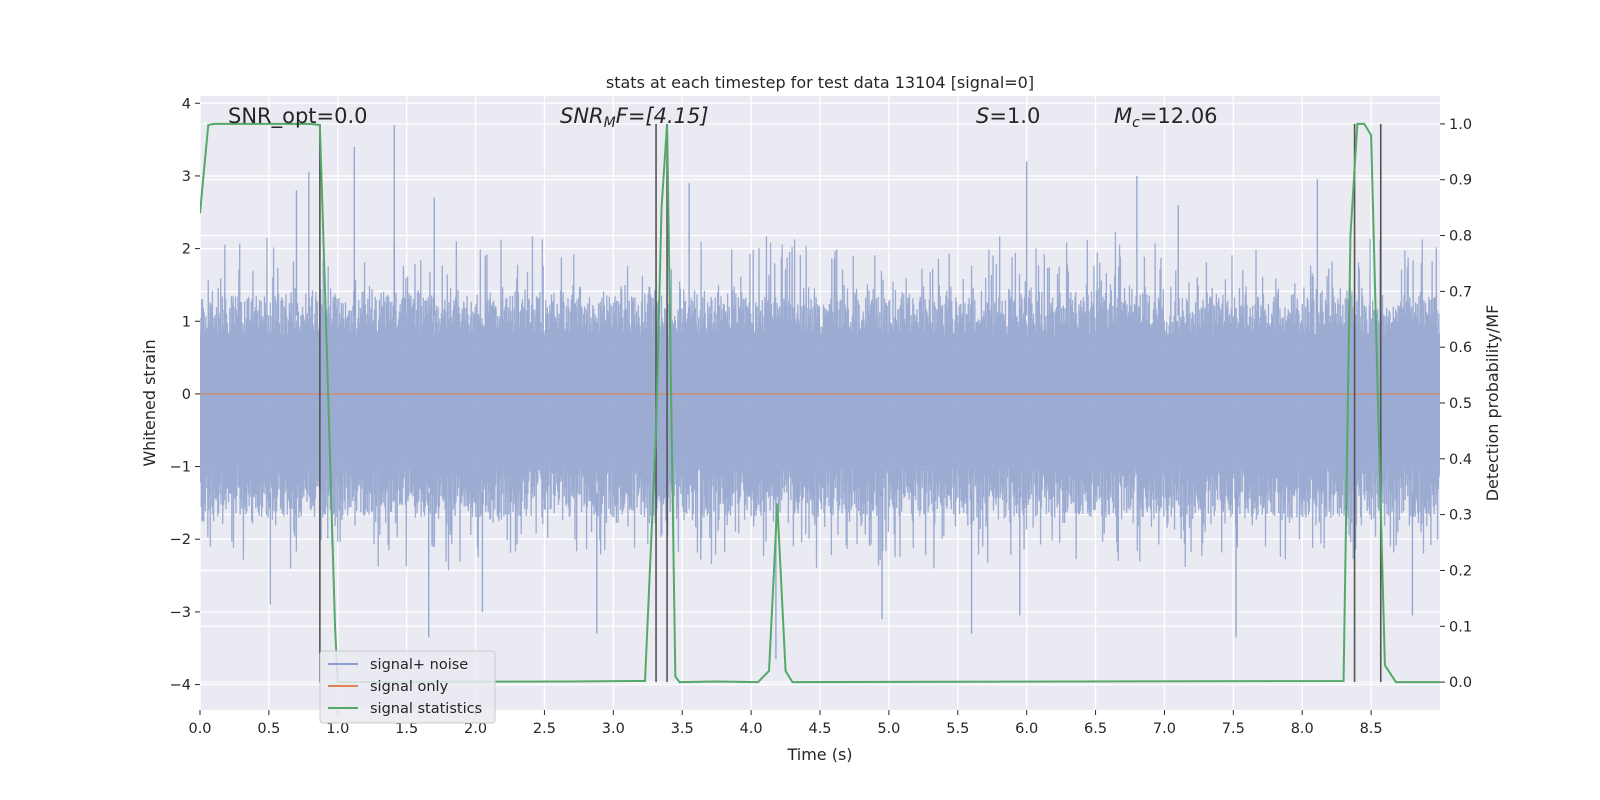 The image size is (1600, 800). I want to click on x-tick-label: 3.5, so click(682, 729).